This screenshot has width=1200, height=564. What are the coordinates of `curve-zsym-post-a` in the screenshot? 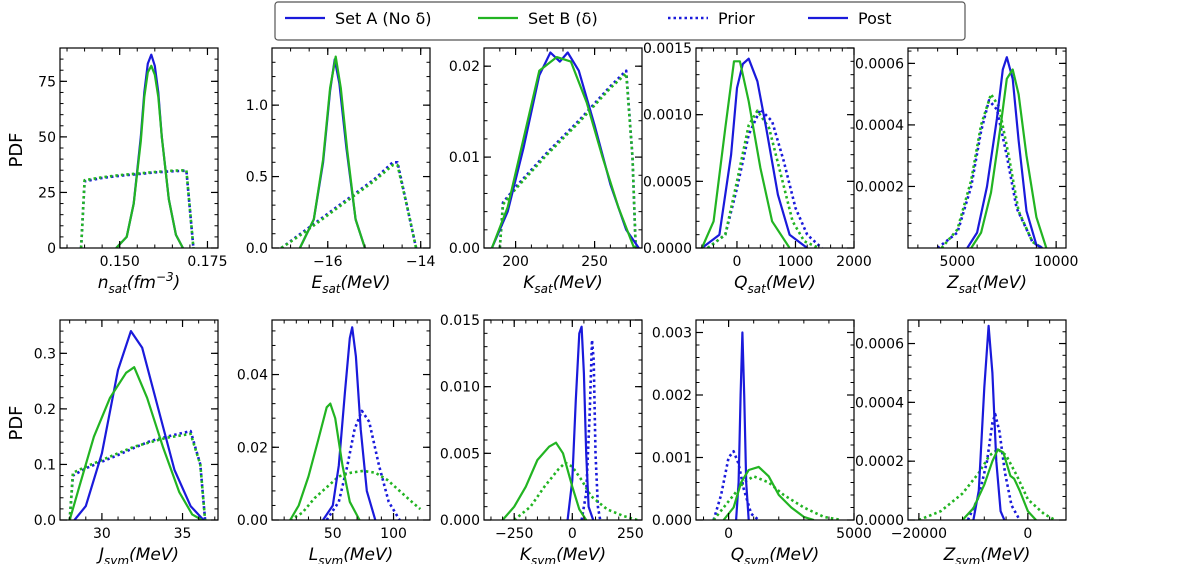 It's located at (989, 422).